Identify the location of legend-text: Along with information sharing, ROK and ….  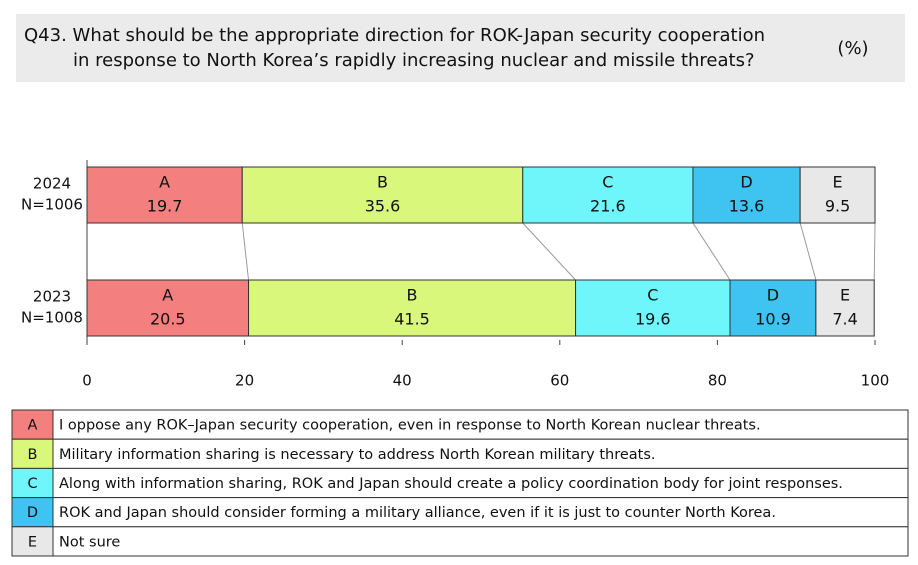
(451, 484).